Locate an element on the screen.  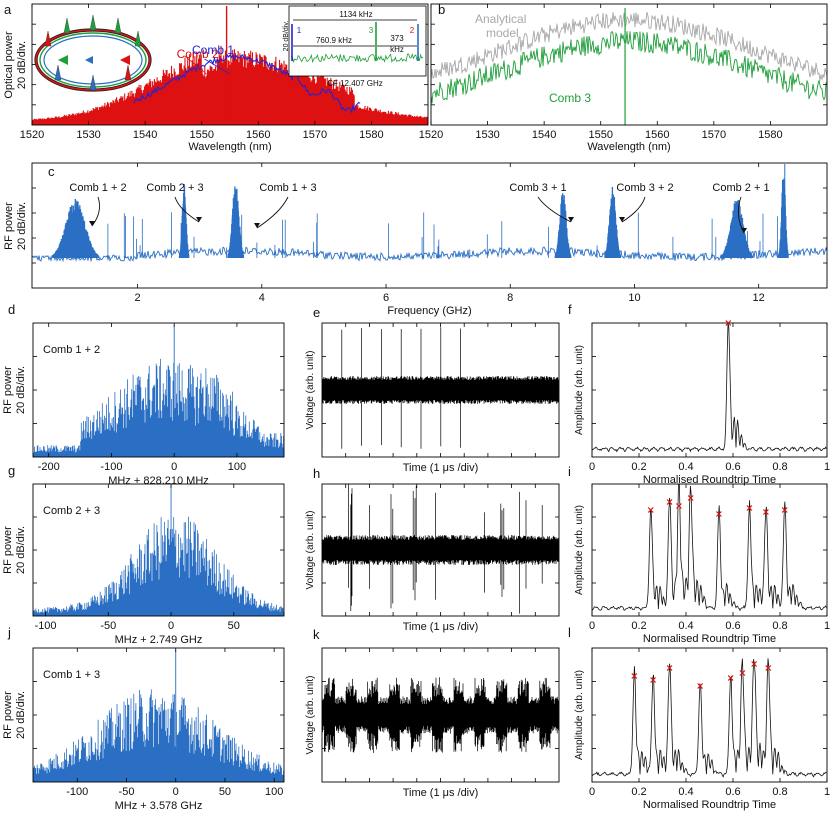
y-label-d-2: 20 dB/div. is located at coordinates (21, 390).